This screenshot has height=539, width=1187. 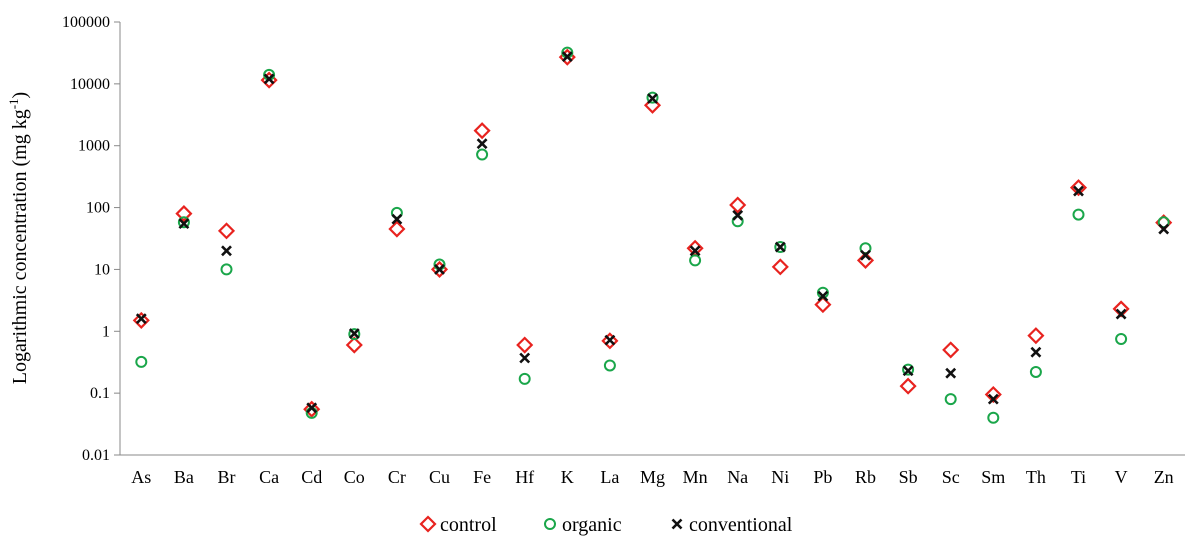 What do you see at coordinates (482, 477) in the screenshot?
I see `x-category-label: Fe` at bounding box center [482, 477].